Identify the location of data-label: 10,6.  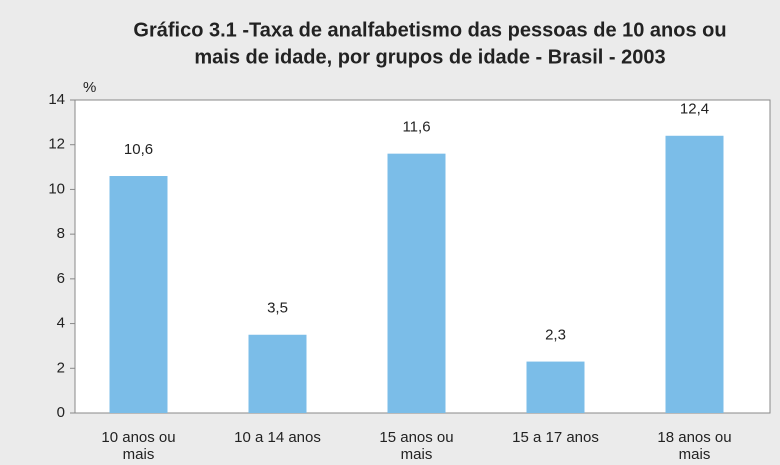
(138, 149).